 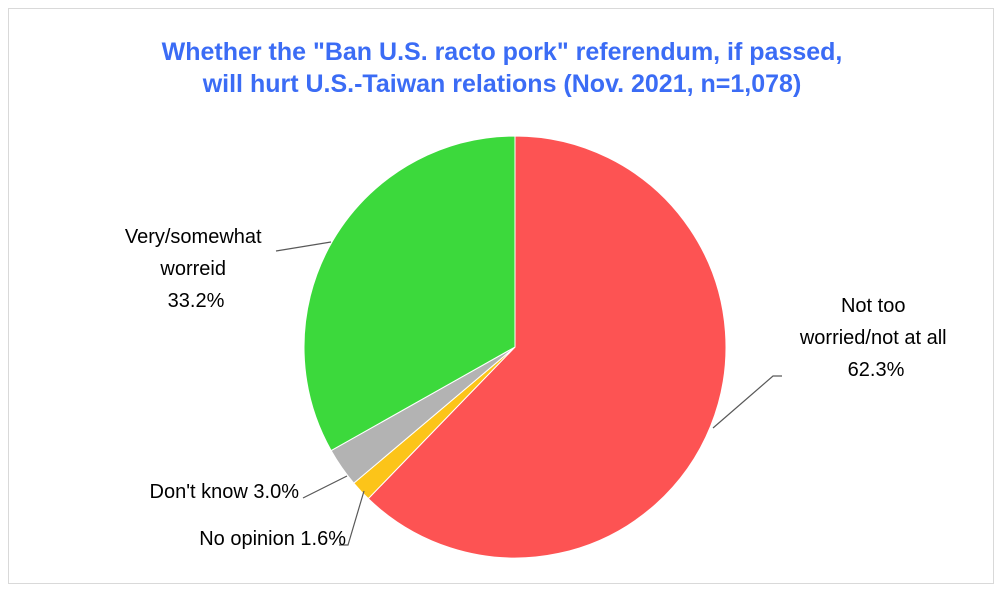 I want to click on label-not-worried-line-3: 62.3%, so click(x=876, y=370).